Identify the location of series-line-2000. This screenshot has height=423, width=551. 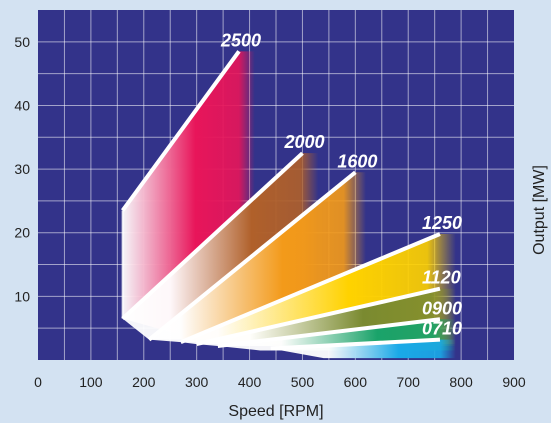
(212, 236).